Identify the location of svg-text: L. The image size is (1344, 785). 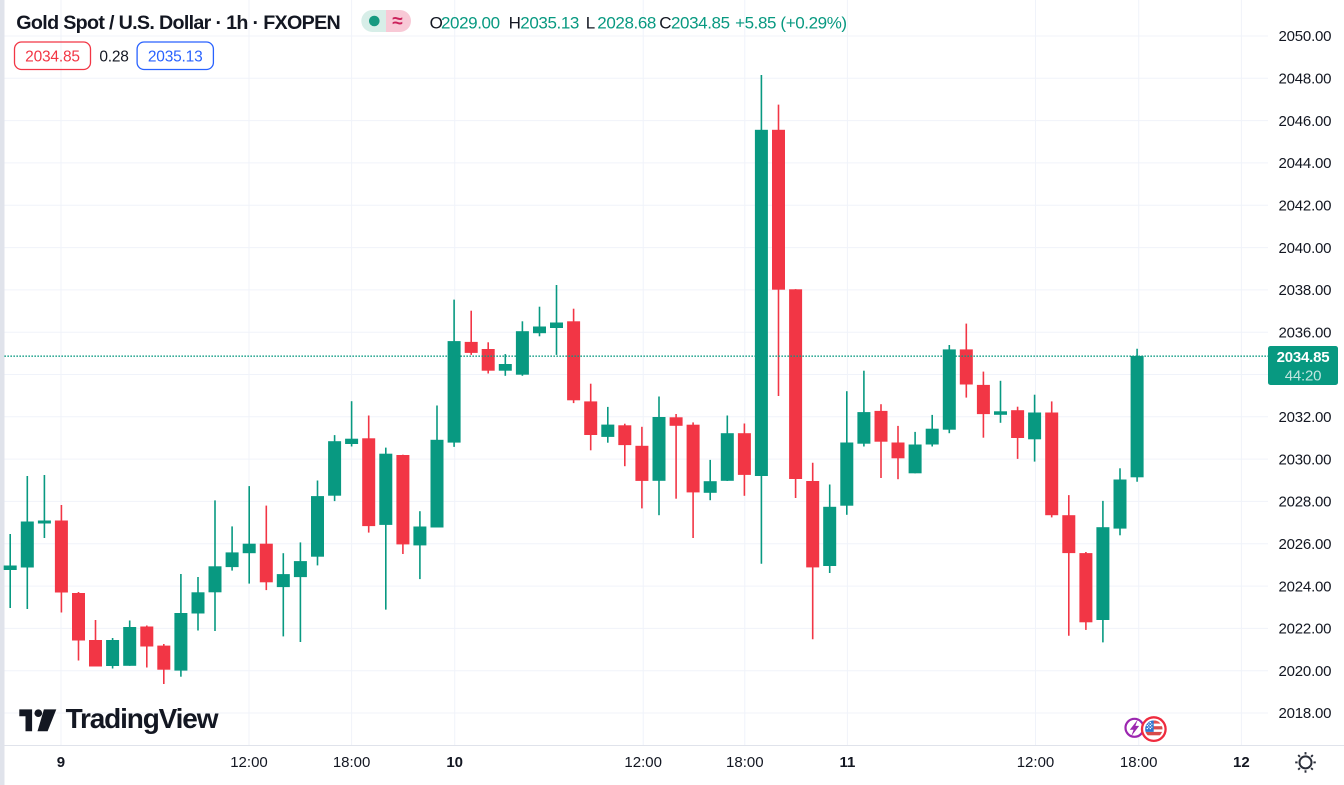
(590, 23).